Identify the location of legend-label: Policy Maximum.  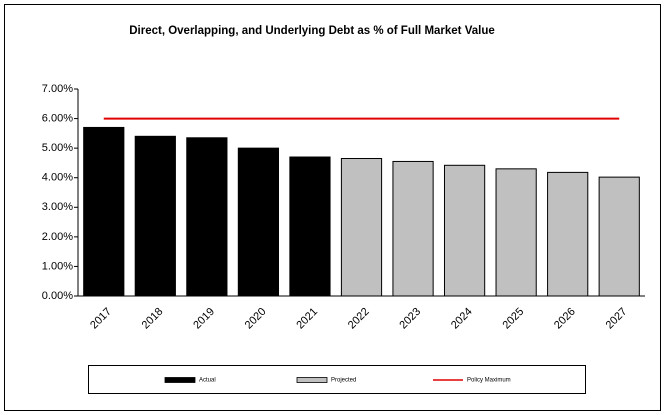
(489, 381).